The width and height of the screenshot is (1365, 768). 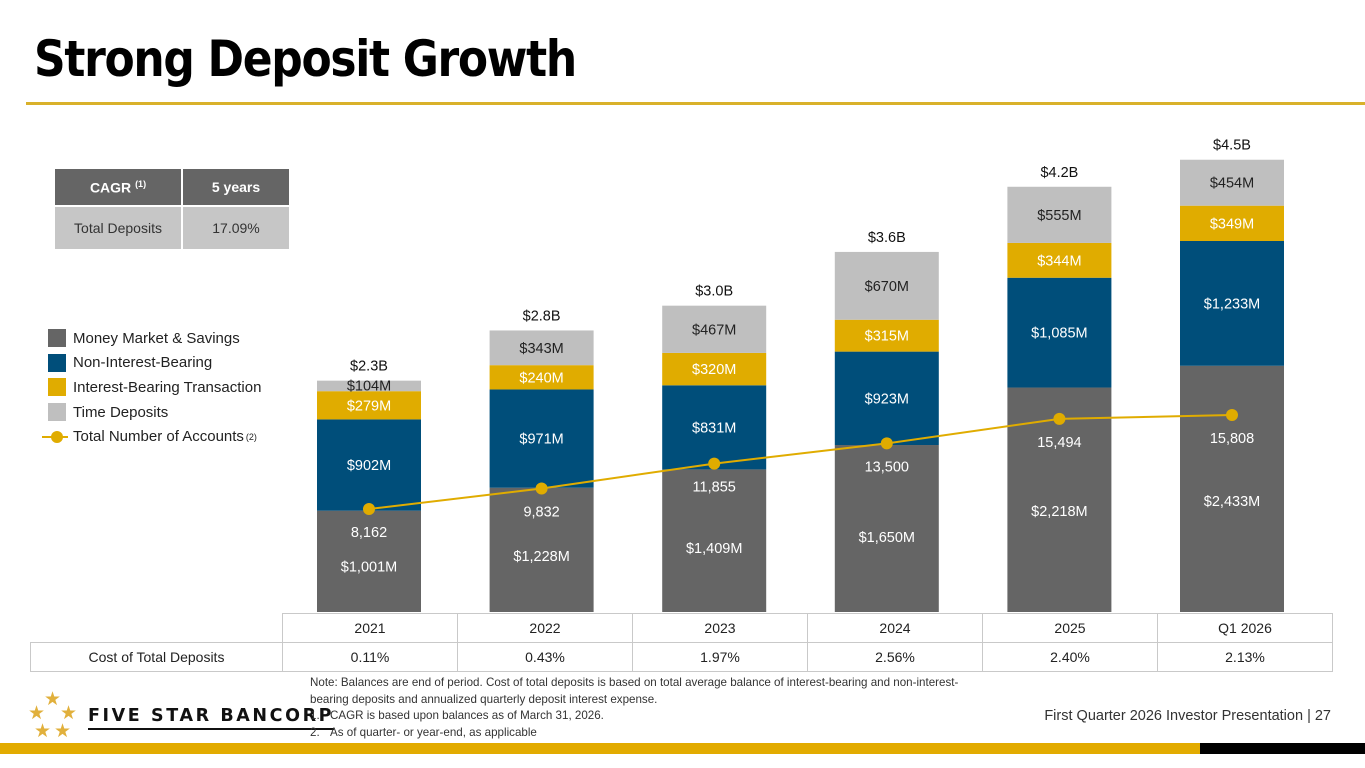 What do you see at coordinates (1232, 439) in the screenshot?
I see `accounts-data-label: 15,808` at bounding box center [1232, 439].